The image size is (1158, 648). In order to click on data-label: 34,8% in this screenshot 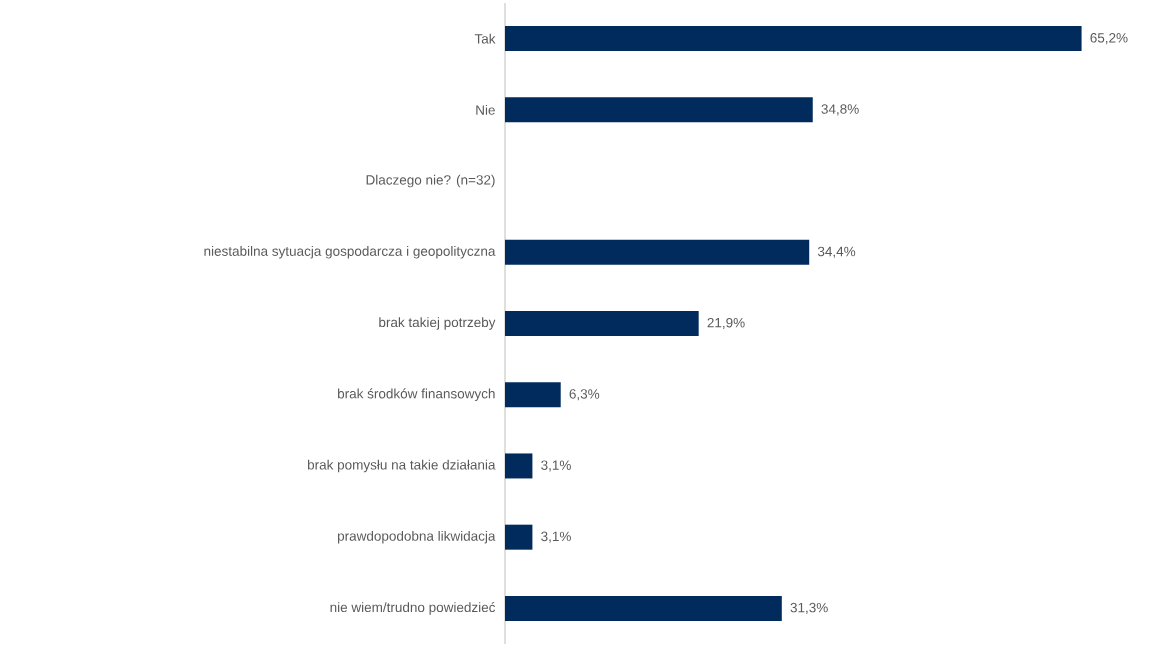, I will do `click(840, 110)`.